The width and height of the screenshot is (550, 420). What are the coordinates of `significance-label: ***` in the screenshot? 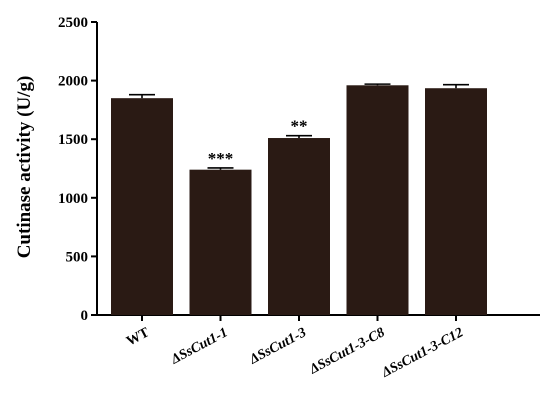 It's located at (221, 158).